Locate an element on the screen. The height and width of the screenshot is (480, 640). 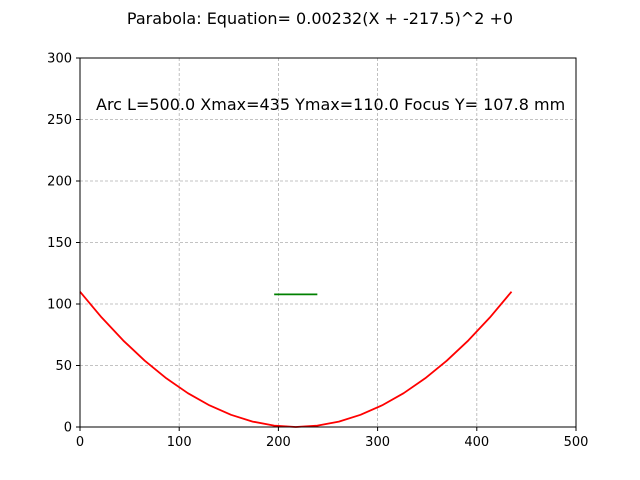
y-tick-label-4: 200 is located at coordinates (59, 182).